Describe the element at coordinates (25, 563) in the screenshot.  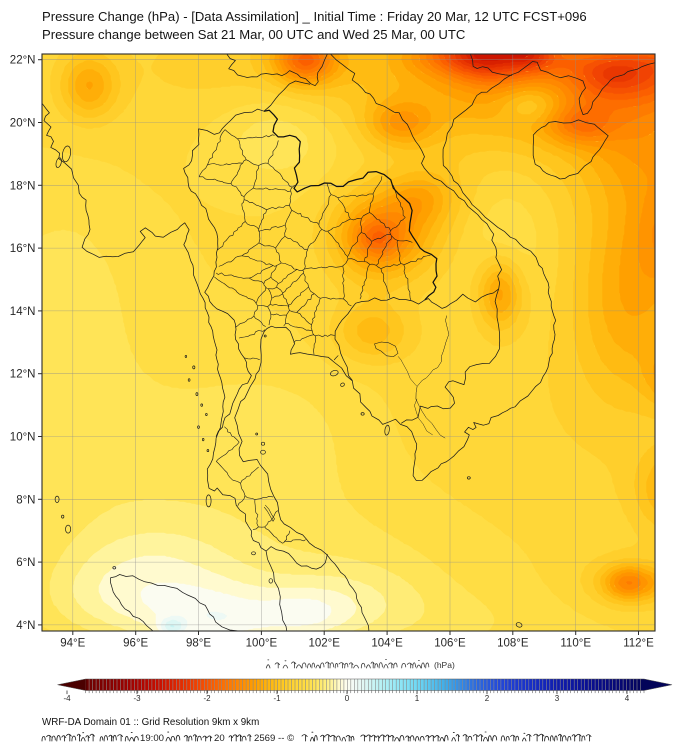
I see `svg-text: 6°N` at that location.